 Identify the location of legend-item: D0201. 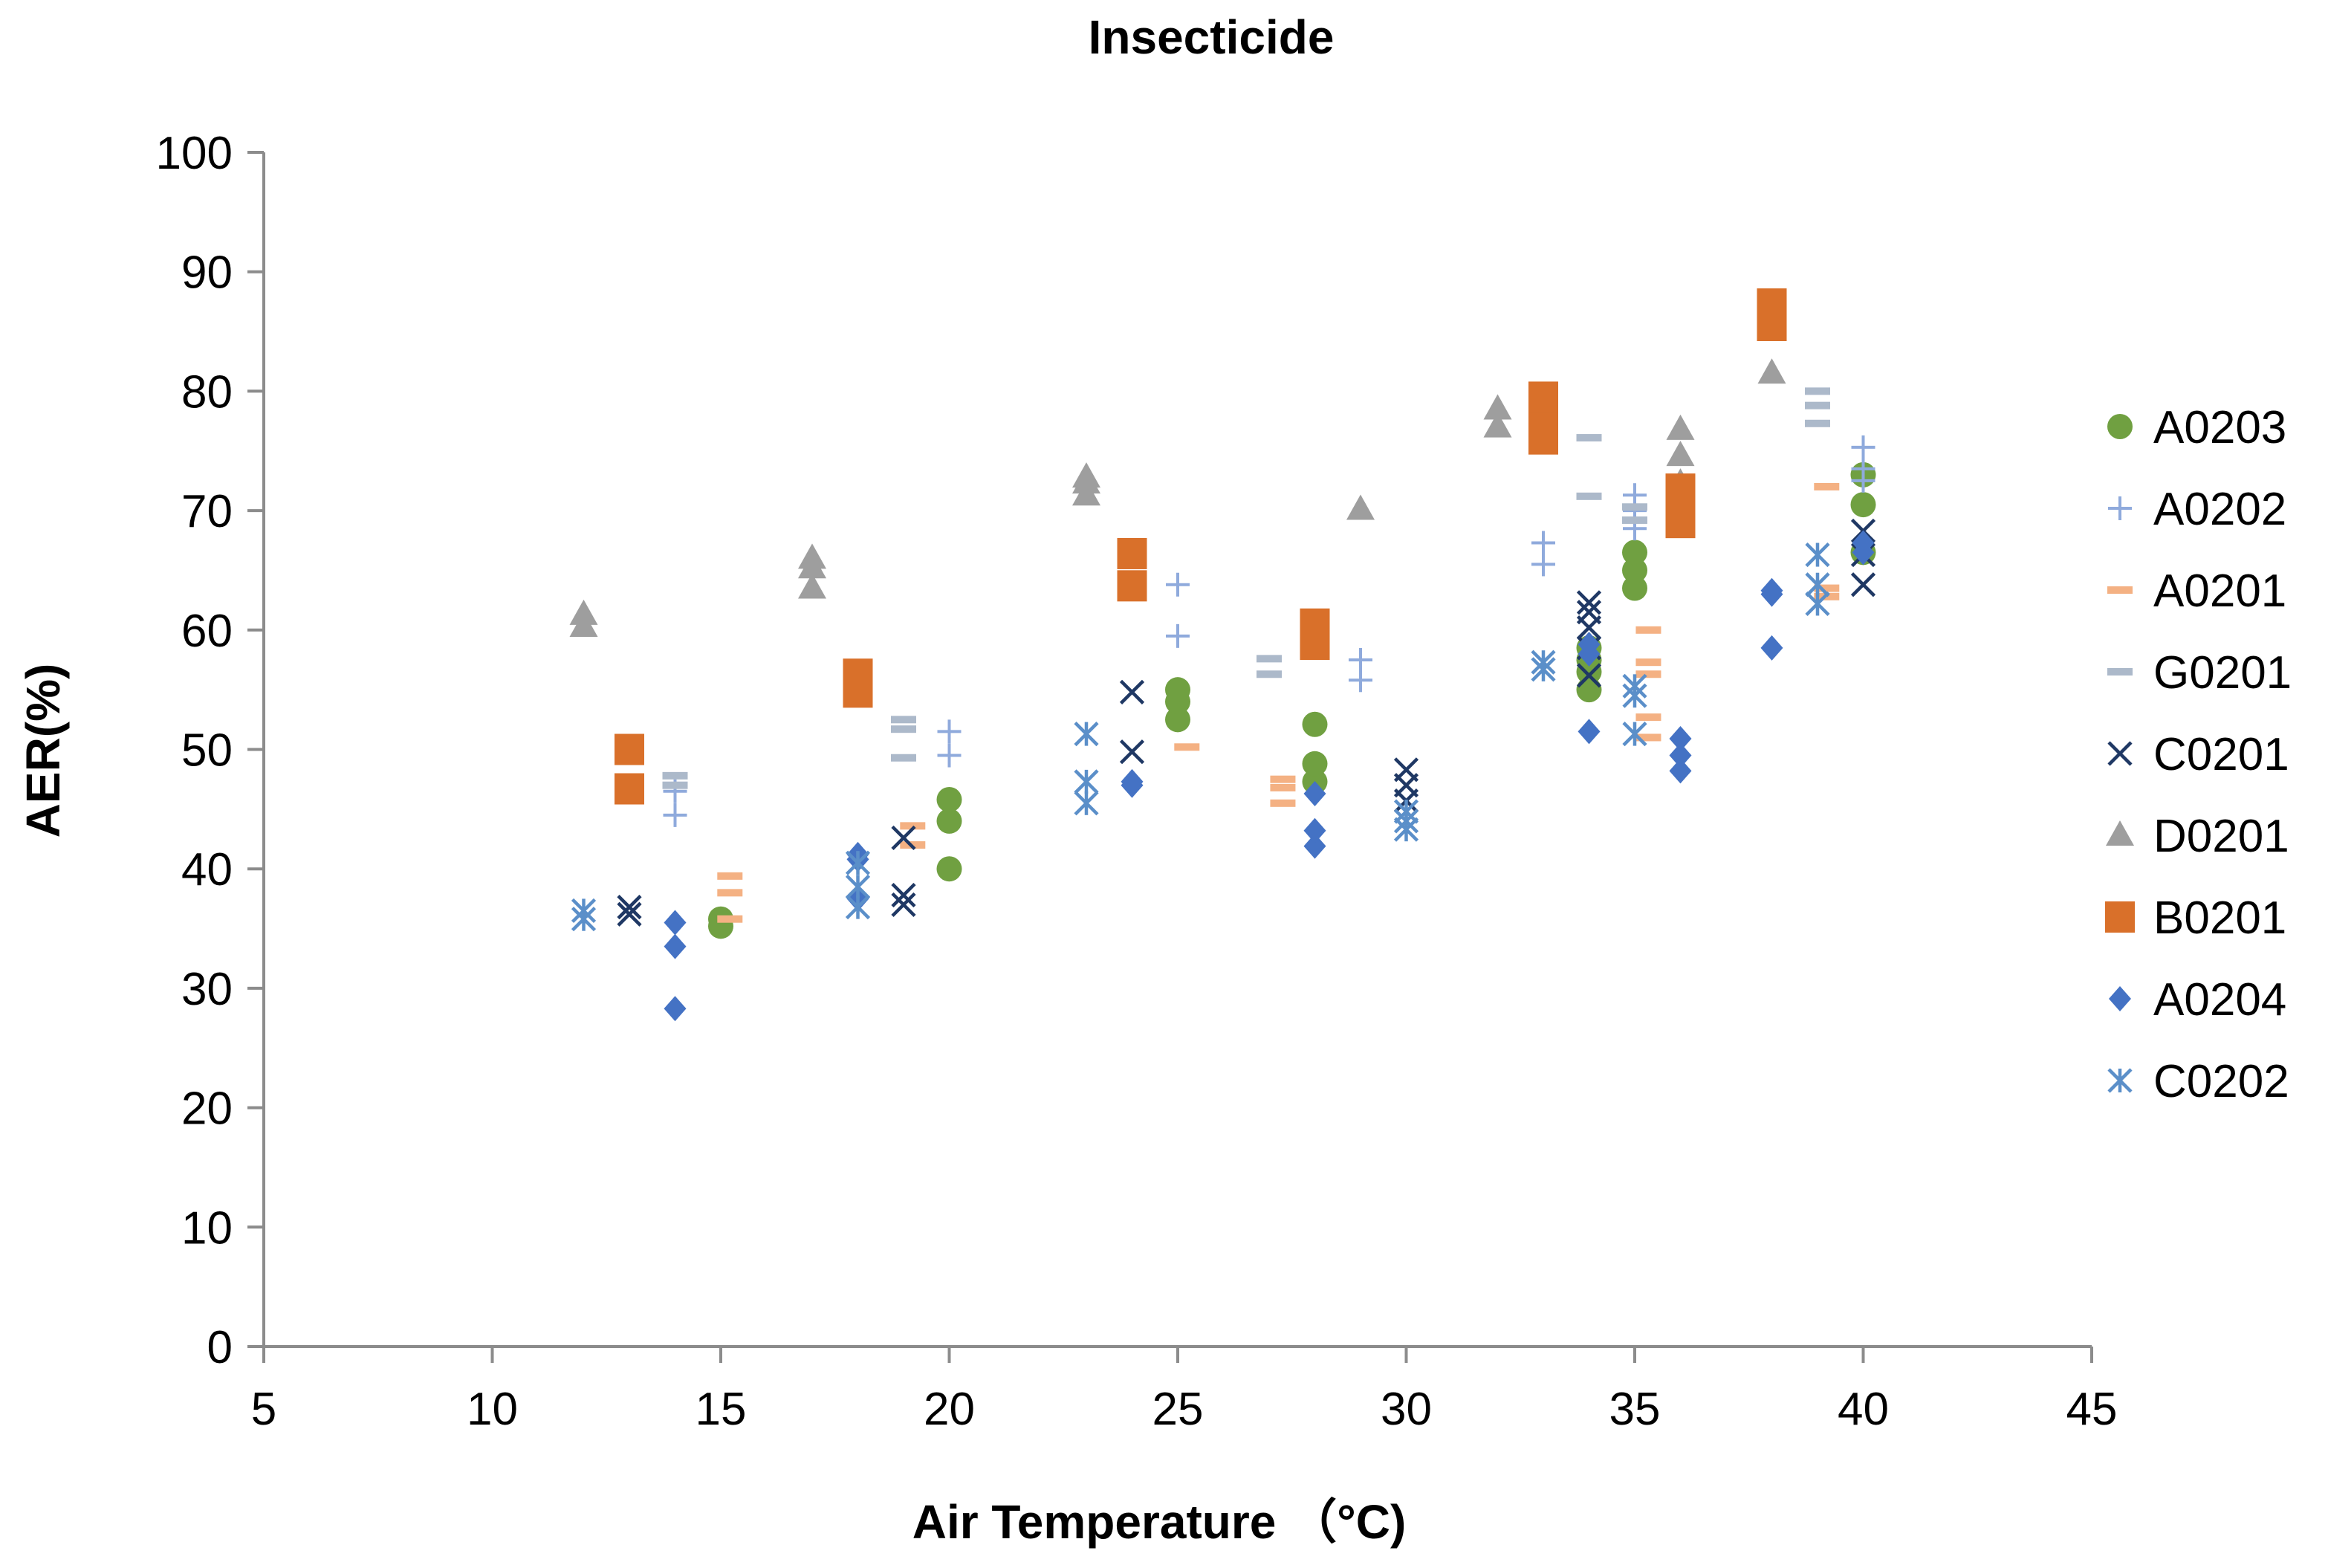
(2198, 836).